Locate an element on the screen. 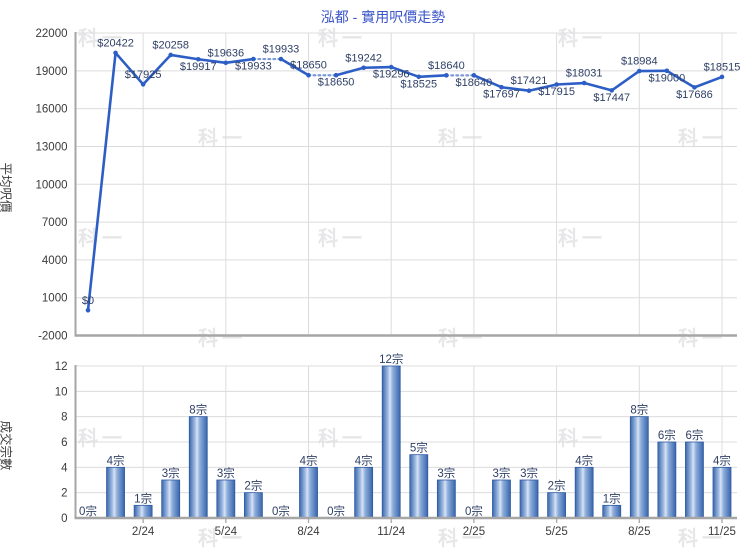  price-point-label: $18525 is located at coordinates (418, 84).